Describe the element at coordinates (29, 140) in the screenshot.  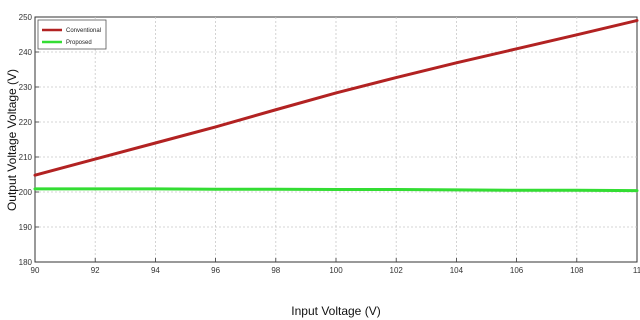
I see `y-axis: 180 190 200 210 220 230 240 250` at that location.